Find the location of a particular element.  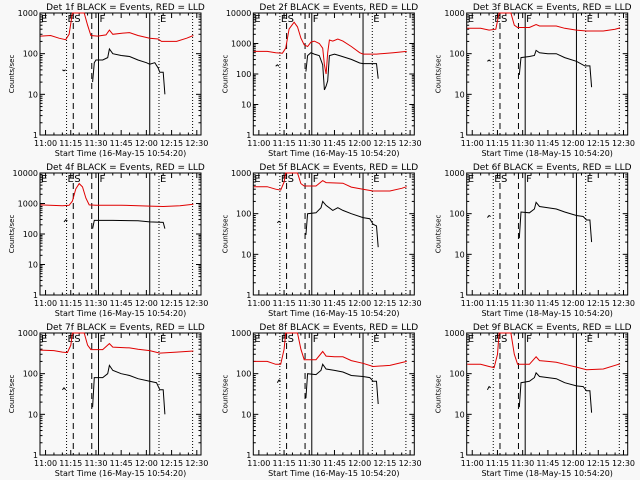

panel-title: Det 8f BLACK = Events, RED = LLD is located at coordinates (338, 328).